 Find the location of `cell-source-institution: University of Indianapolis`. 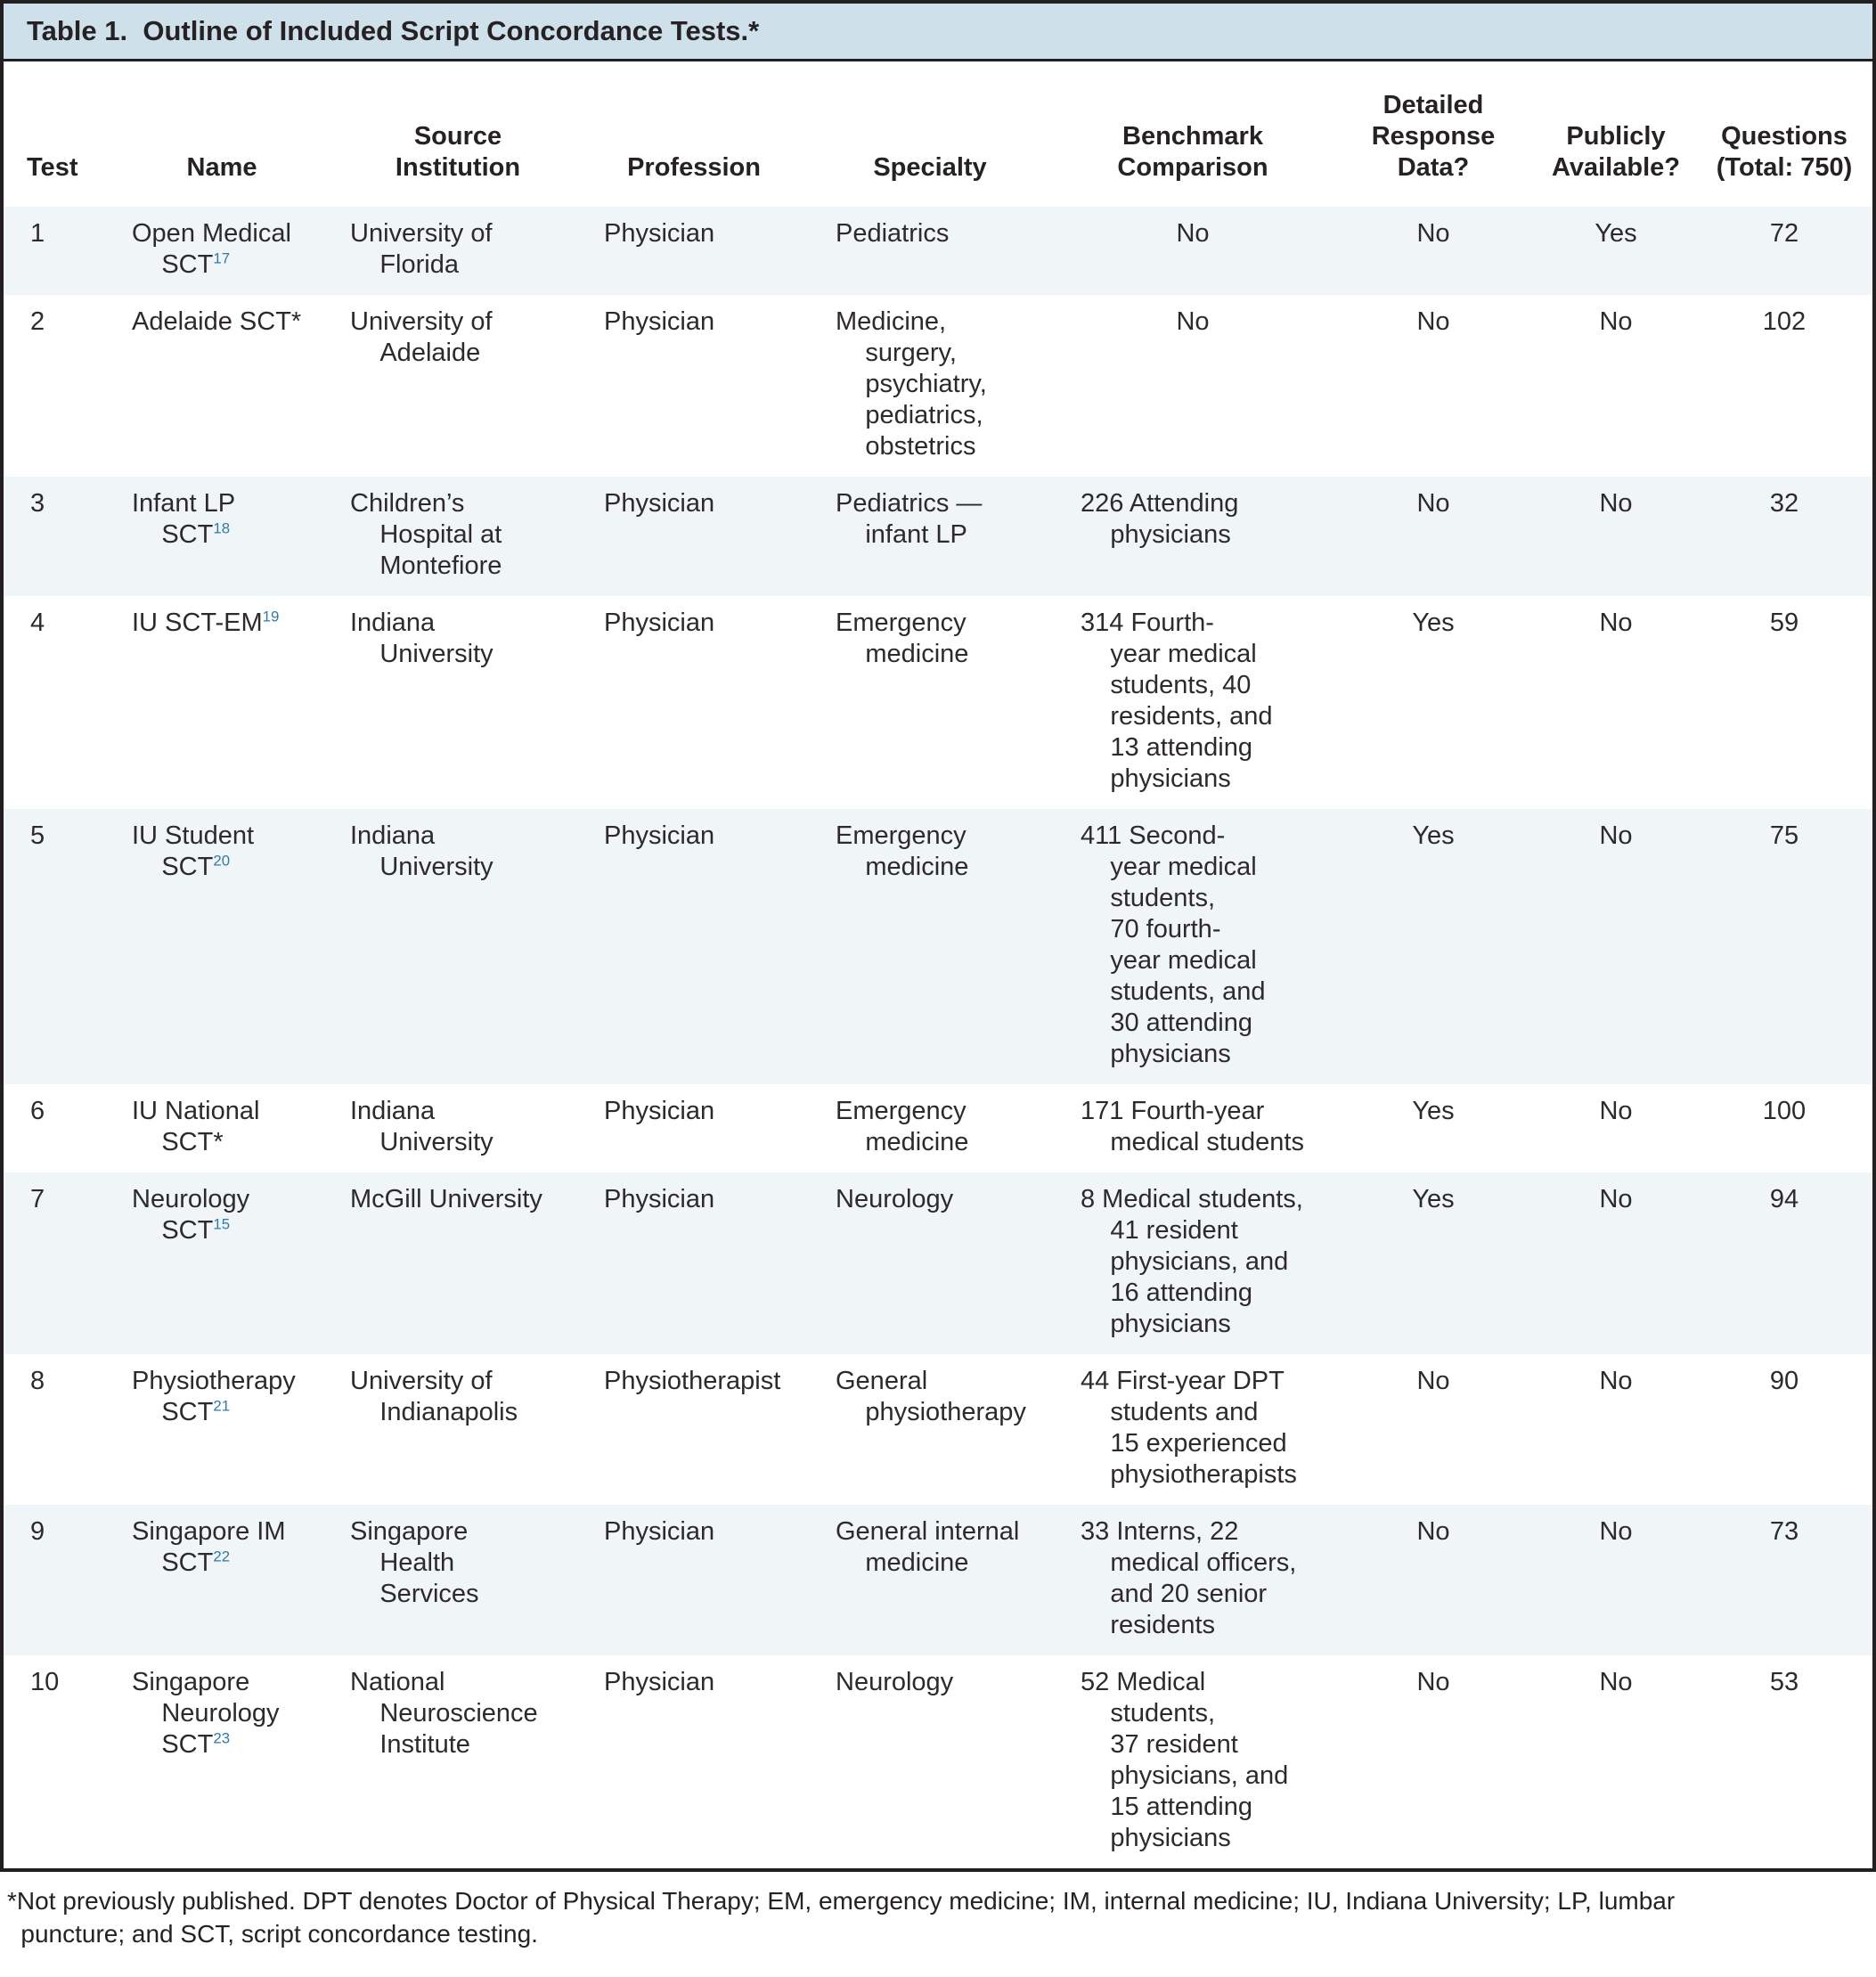

cell-source-institution: University of Indianapolis is located at coordinates (434, 1396).